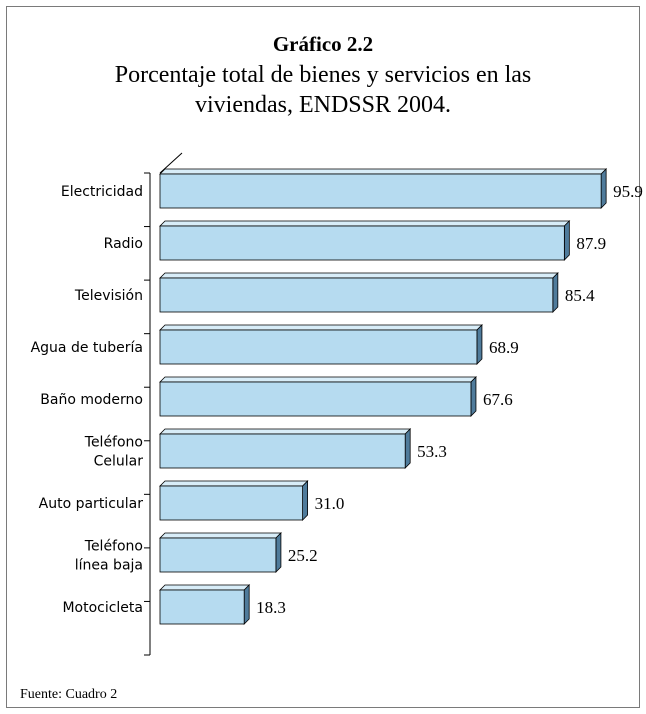 This screenshot has height=714, width=646. I want to click on category-label: Auto particular, so click(91, 504).